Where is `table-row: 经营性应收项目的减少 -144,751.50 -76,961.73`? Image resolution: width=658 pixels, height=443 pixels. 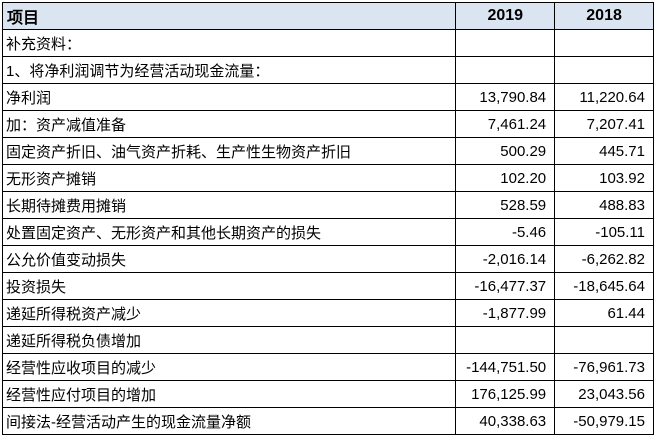
table-row: 经营性应收项目的减少 -144,751.50 -76,961.73 is located at coordinates (327, 367).